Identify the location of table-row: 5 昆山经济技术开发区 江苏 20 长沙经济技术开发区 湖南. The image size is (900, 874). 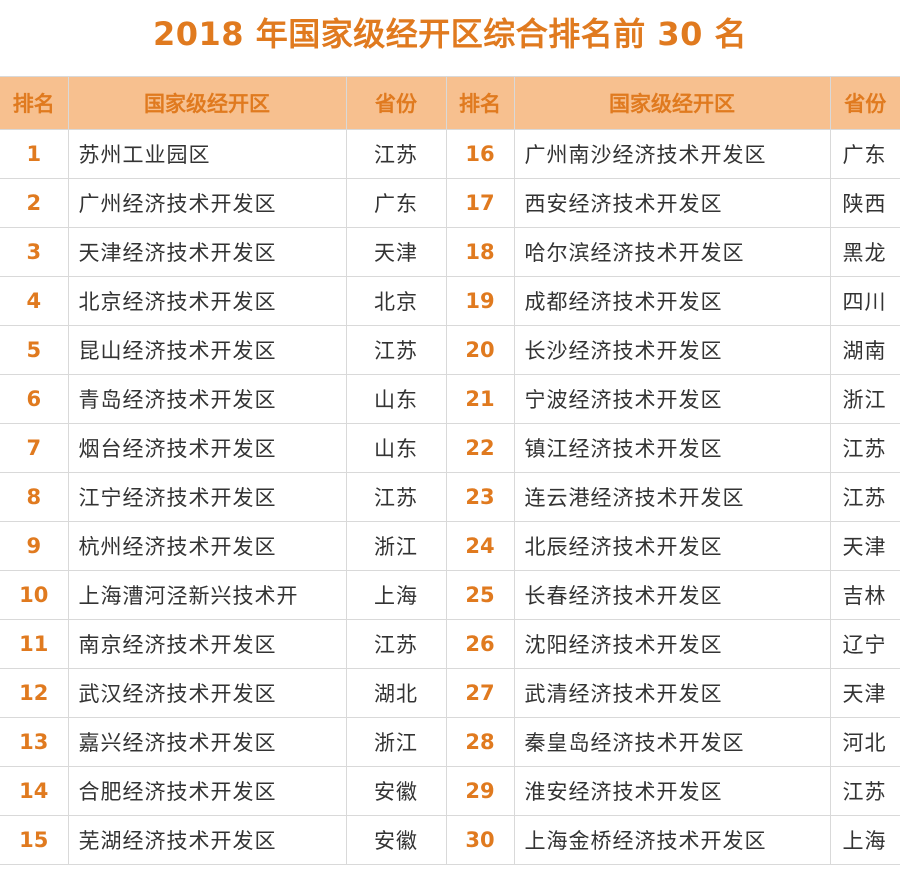
(450, 350).